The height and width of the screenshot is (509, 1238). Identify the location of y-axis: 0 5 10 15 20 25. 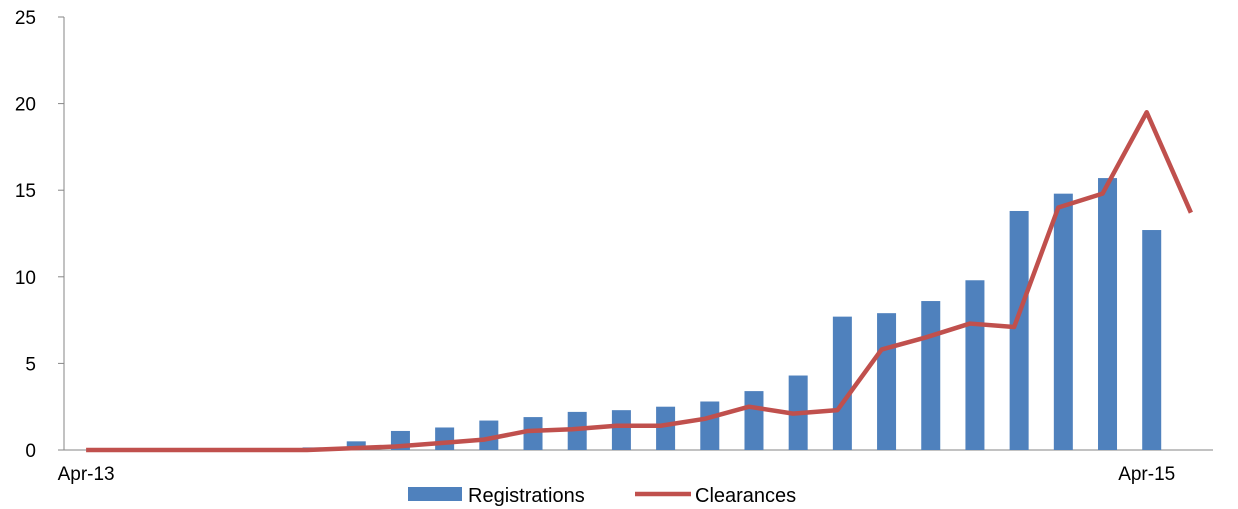
(40, 235).